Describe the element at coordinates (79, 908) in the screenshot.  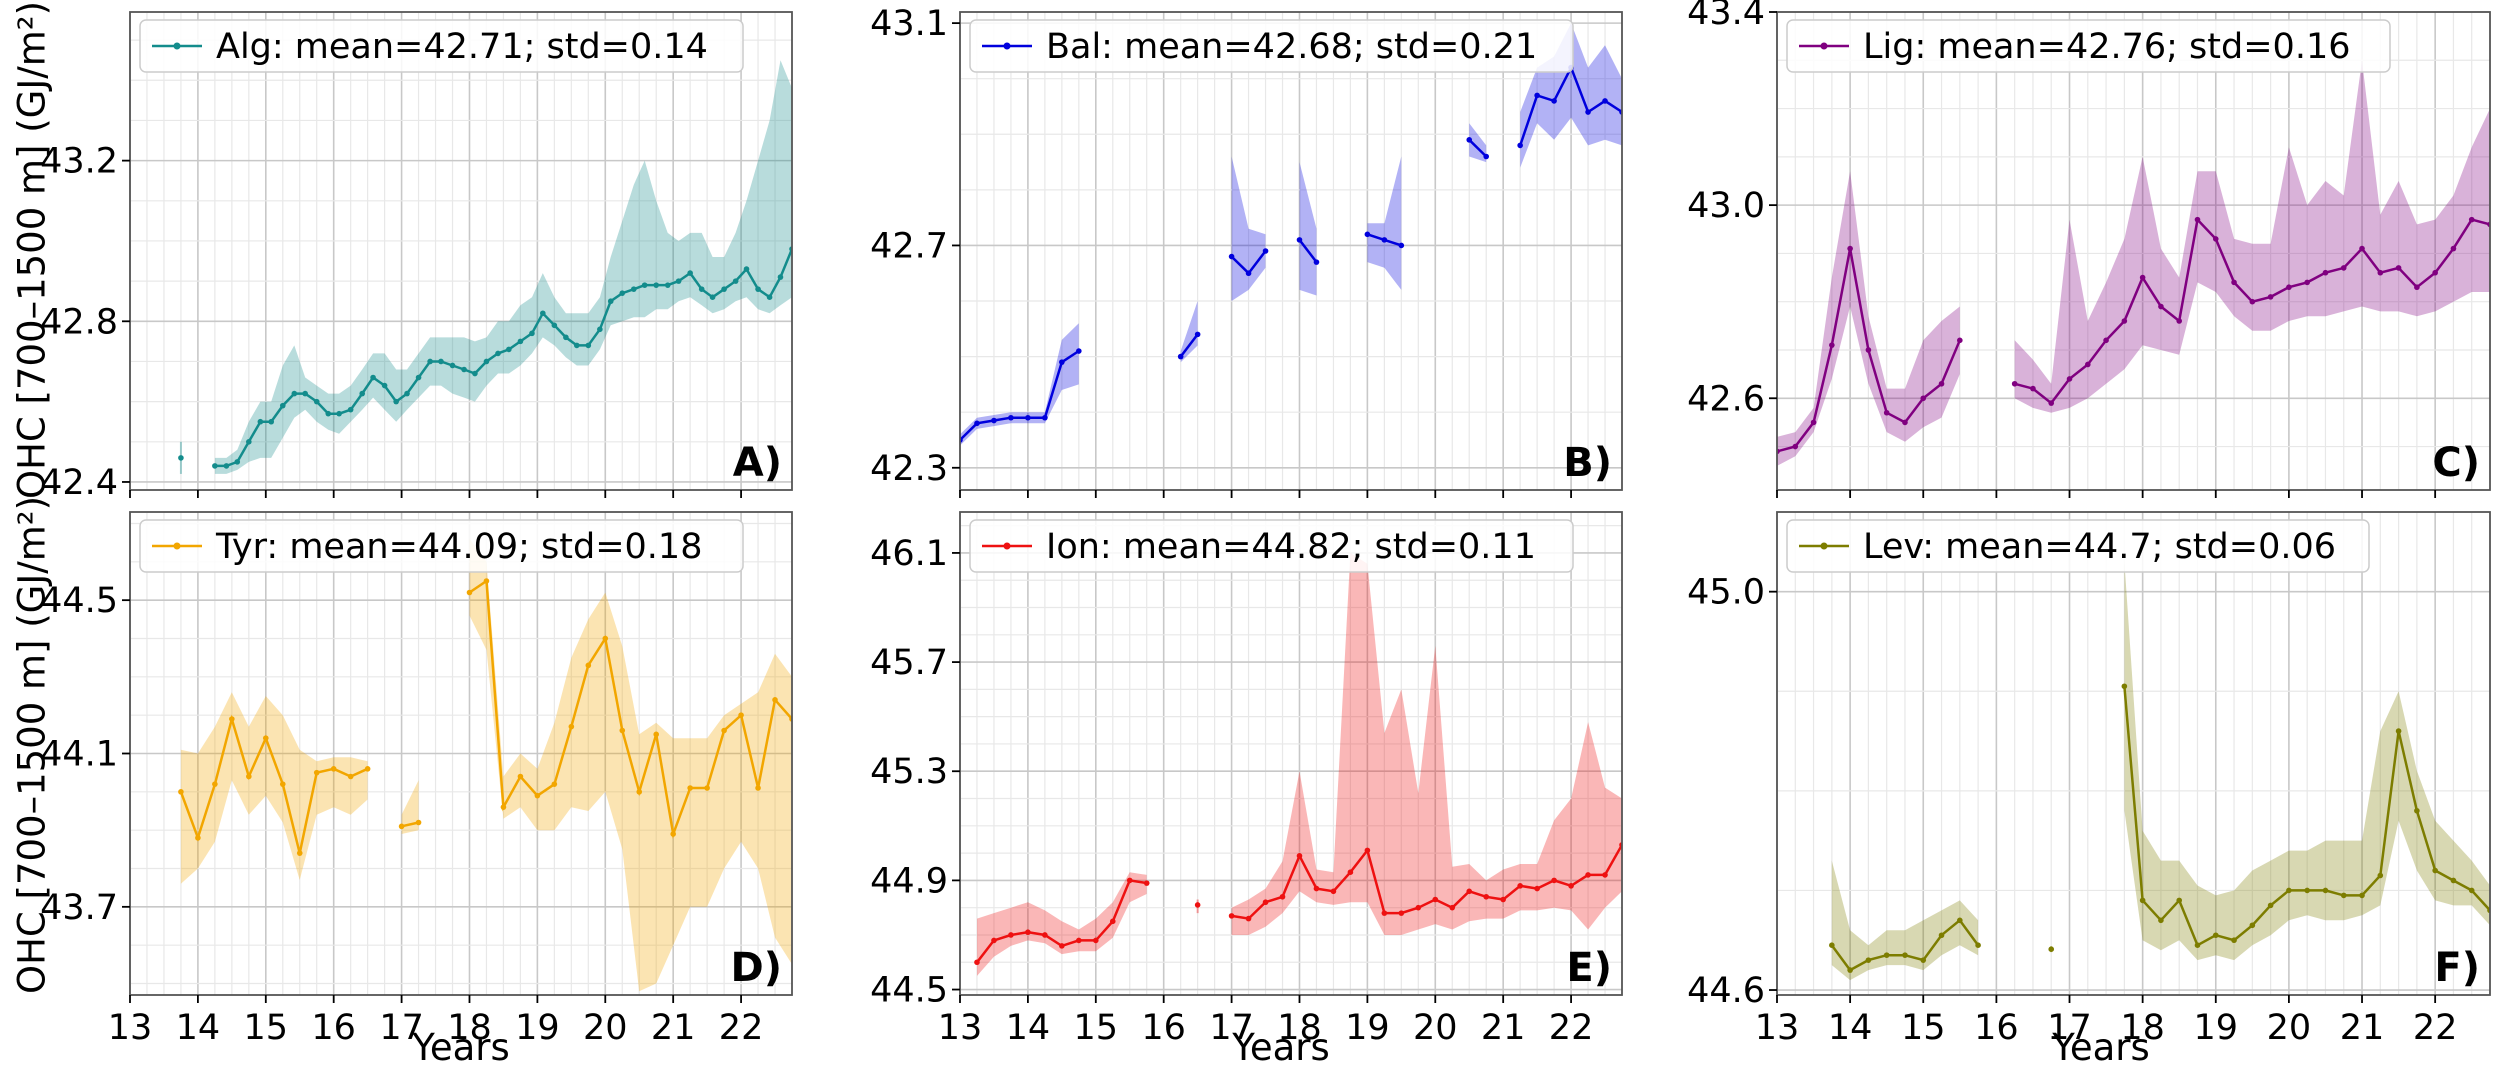
I see `panel-tyr-y-tick-label: 43.7` at that location.